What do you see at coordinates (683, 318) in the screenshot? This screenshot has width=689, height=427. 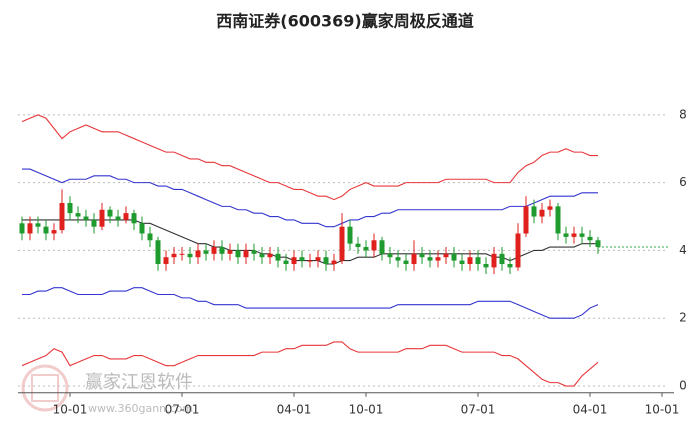 I see `y-tick-label: 2` at bounding box center [683, 318].